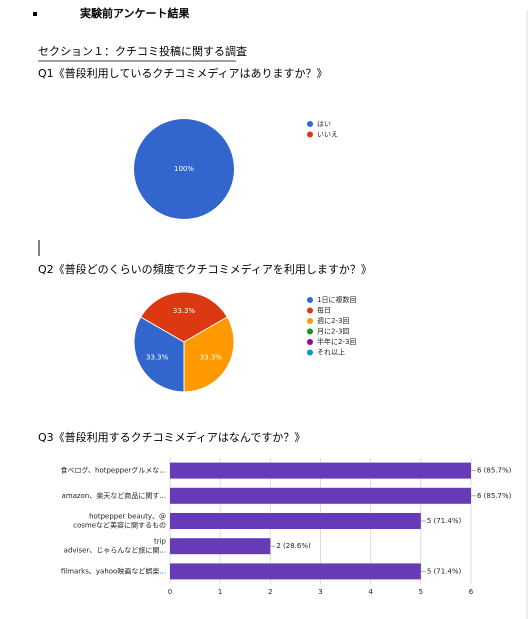 The width and height of the screenshot is (530, 619). What do you see at coordinates (119, 525) in the screenshot?
I see `category-label: cosmeなど美容に関するもの` at bounding box center [119, 525].